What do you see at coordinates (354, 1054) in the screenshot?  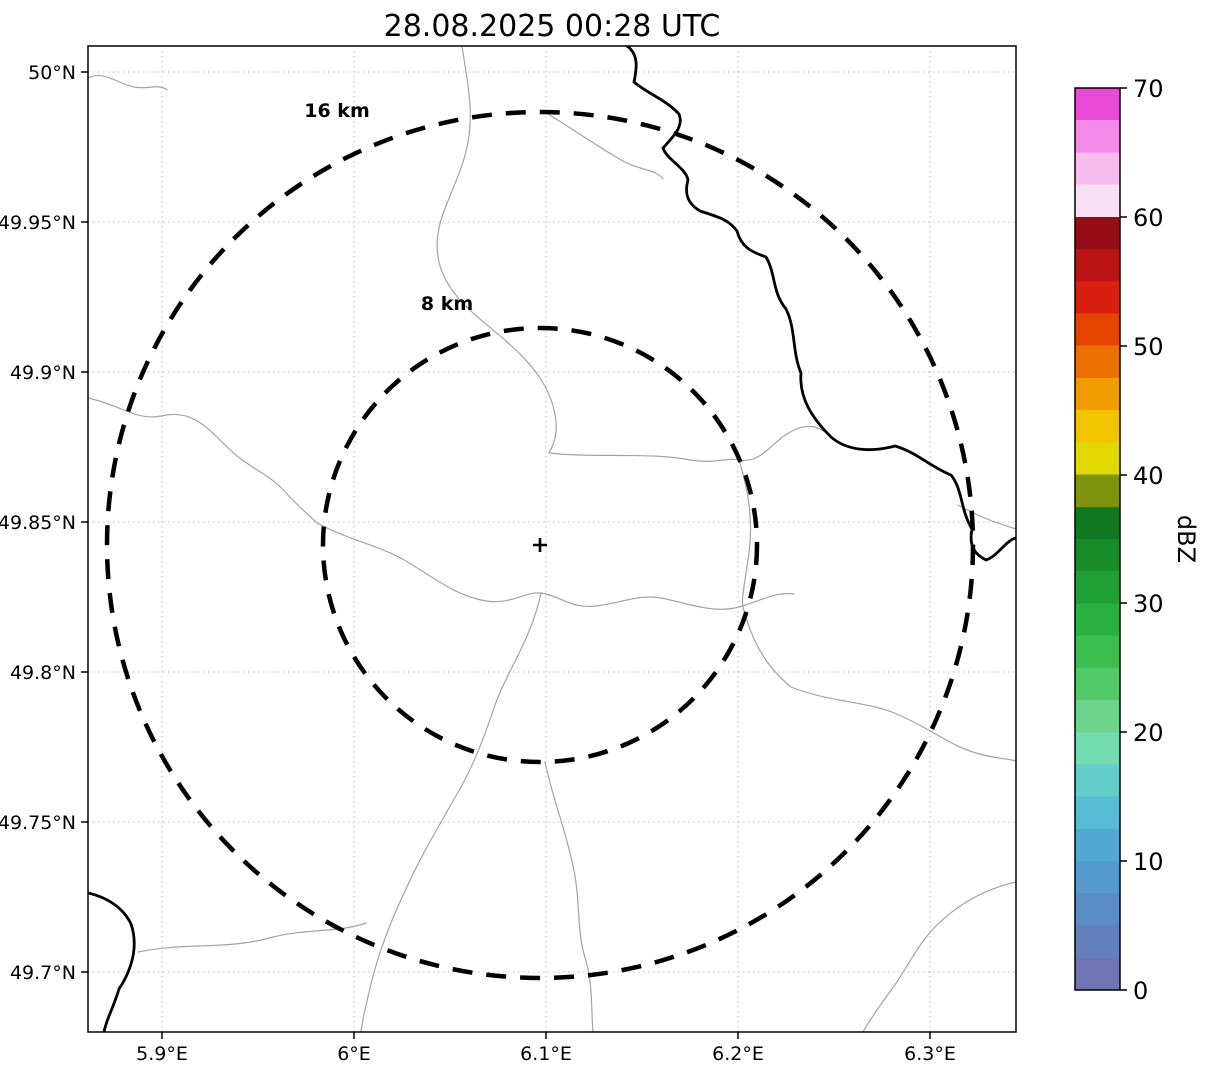 I see `x-tick-label-1: 6°E` at bounding box center [354, 1054].